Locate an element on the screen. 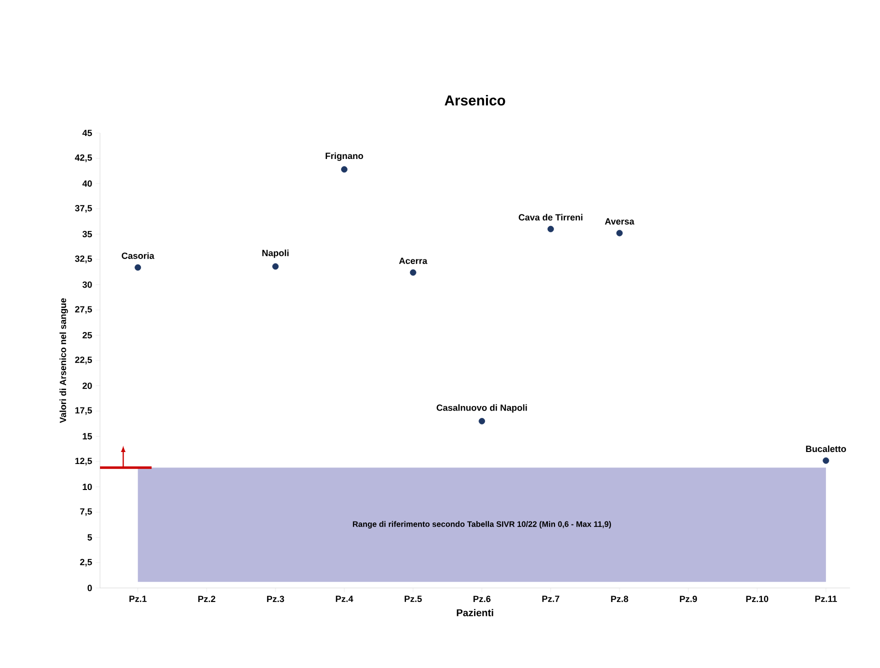 The image size is (880, 668). annotation: Aversa is located at coordinates (619, 221).